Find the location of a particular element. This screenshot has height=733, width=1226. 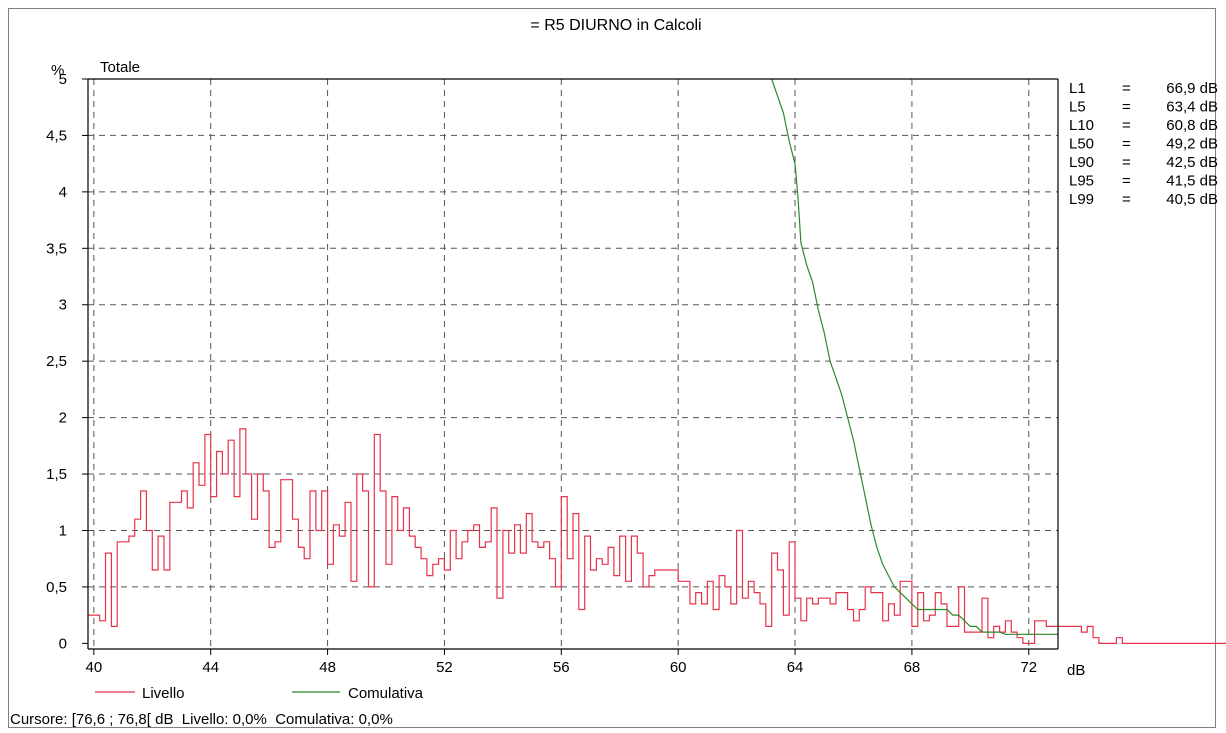

percentile-label: L10 is located at coordinates (1081, 125).